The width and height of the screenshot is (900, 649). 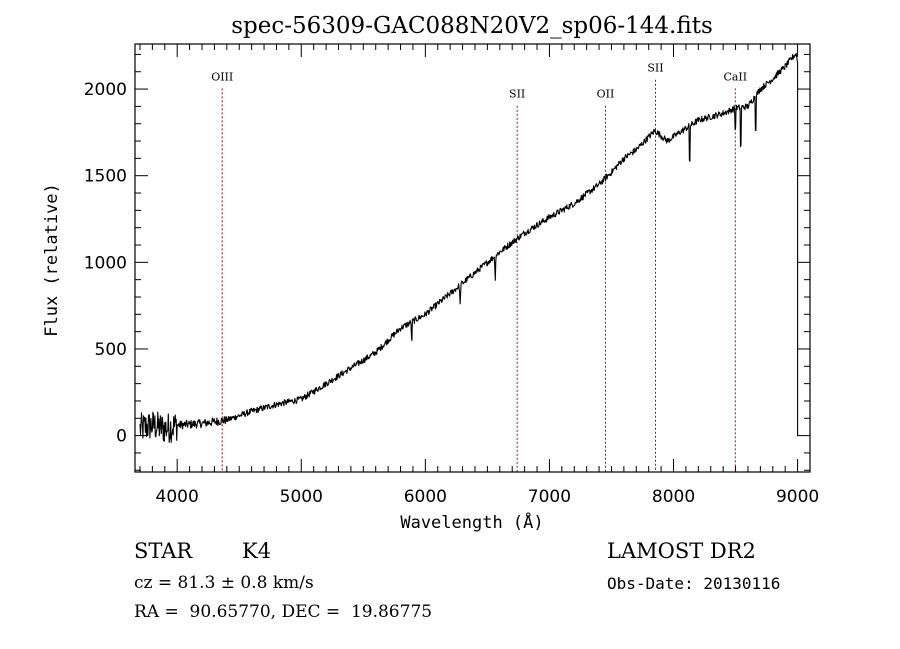 I want to click on object-subclass: K4, so click(x=257, y=551).